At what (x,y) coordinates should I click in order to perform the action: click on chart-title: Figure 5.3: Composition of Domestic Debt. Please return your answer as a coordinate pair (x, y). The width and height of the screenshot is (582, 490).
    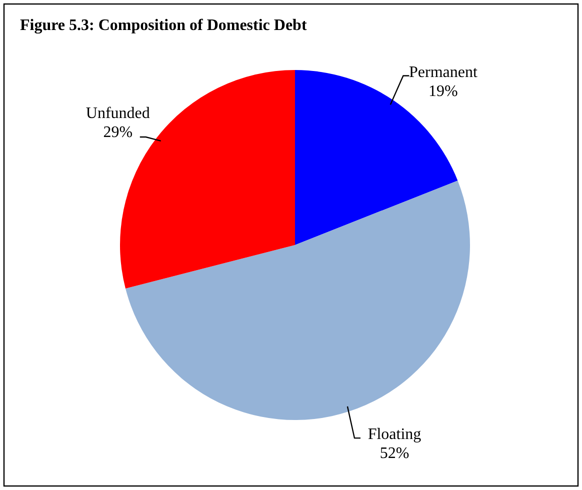
    Looking at the image, I should click on (164, 25).